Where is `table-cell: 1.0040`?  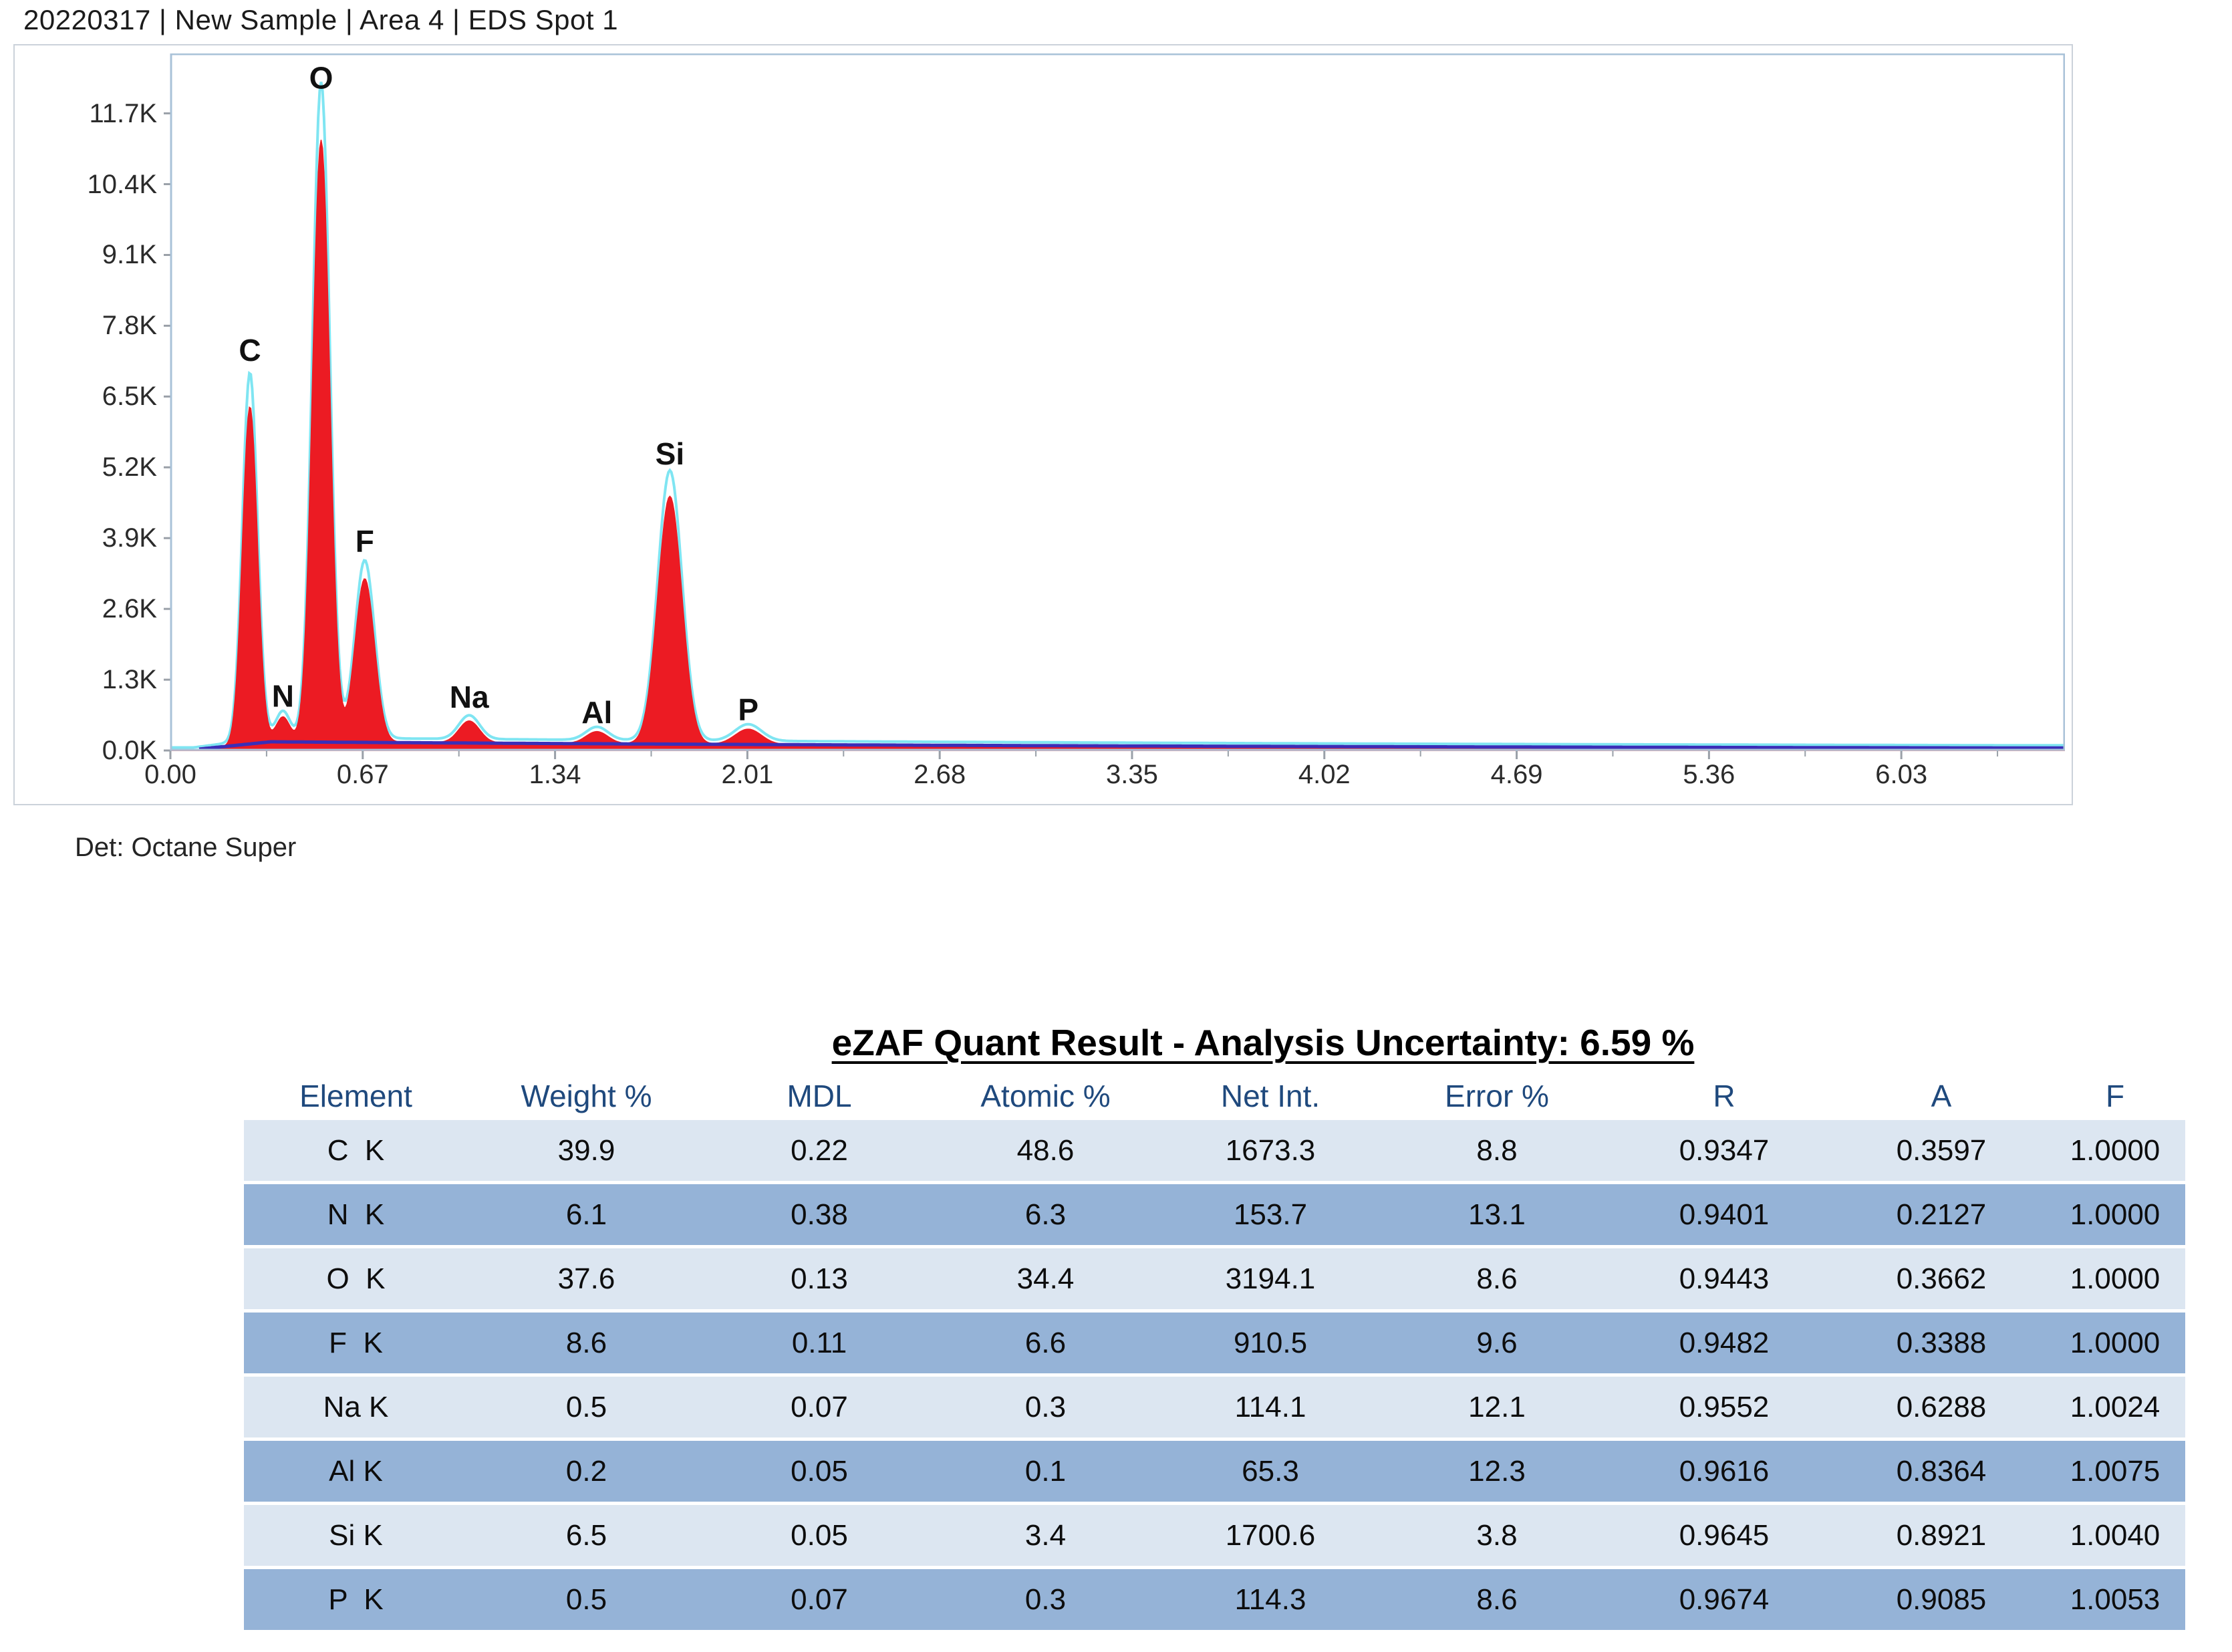 table-cell: 1.0040 is located at coordinates (2115, 1535).